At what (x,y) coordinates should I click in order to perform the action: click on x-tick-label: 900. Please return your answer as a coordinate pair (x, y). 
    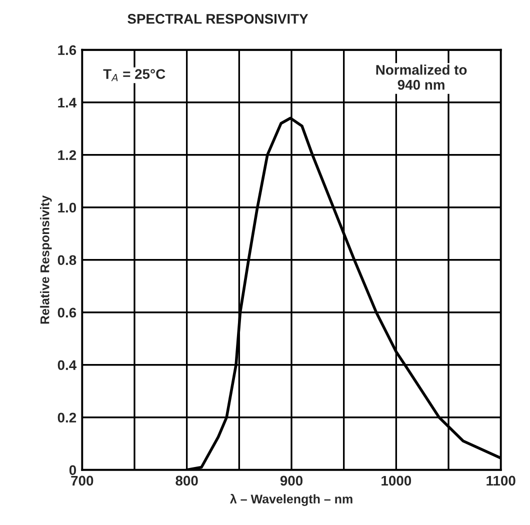
    Looking at the image, I should click on (291, 481).